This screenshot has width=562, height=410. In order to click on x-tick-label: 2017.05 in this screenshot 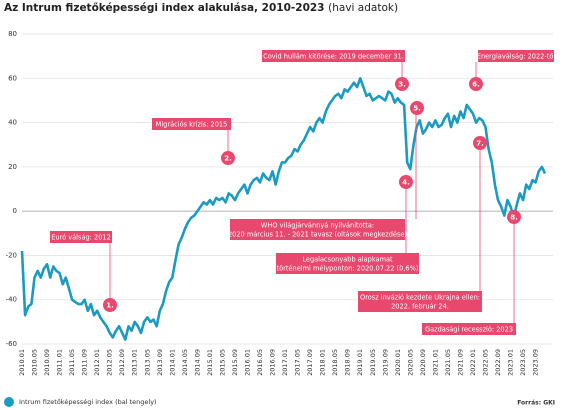, I will do `click(298, 362)`.